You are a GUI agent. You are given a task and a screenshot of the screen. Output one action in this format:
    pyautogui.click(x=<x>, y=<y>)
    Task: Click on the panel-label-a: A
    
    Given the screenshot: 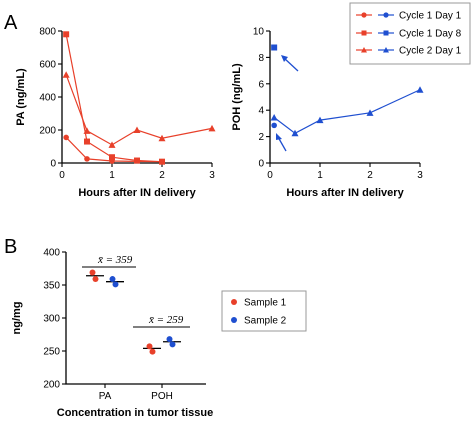 What is the action you would take?
    pyautogui.click(x=11, y=23)
    